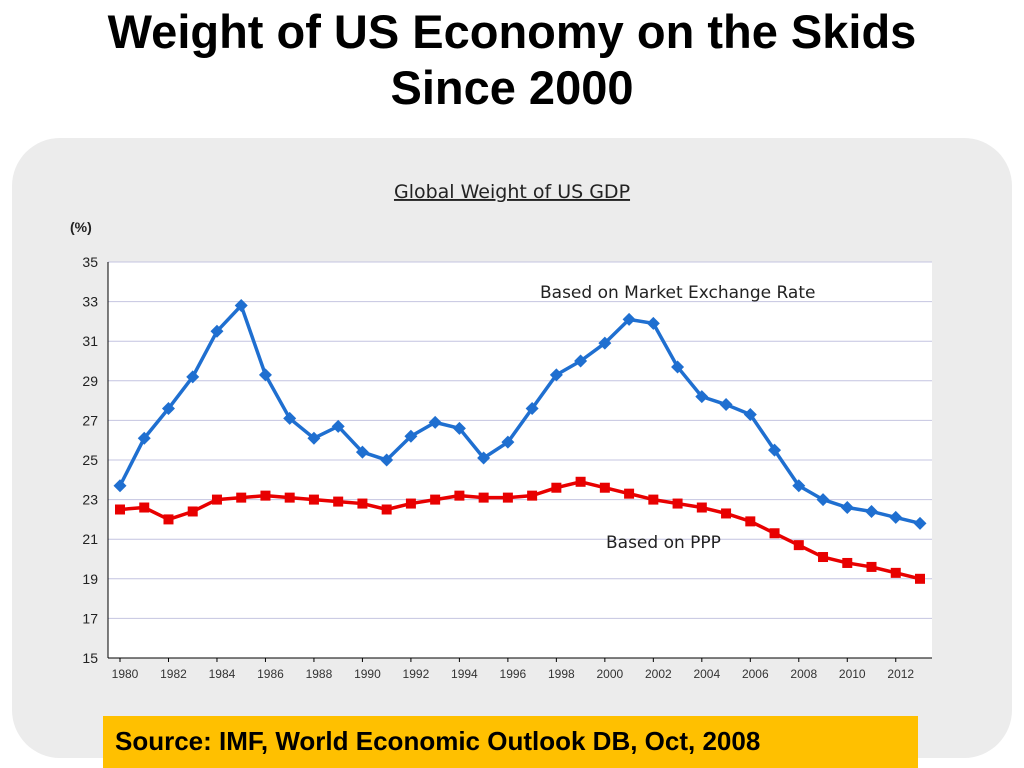 This screenshot has height=768, width=1024. Describe the element at coordinates (726, 513) in the screenshot. I see `point-ppp-2005` at that location.